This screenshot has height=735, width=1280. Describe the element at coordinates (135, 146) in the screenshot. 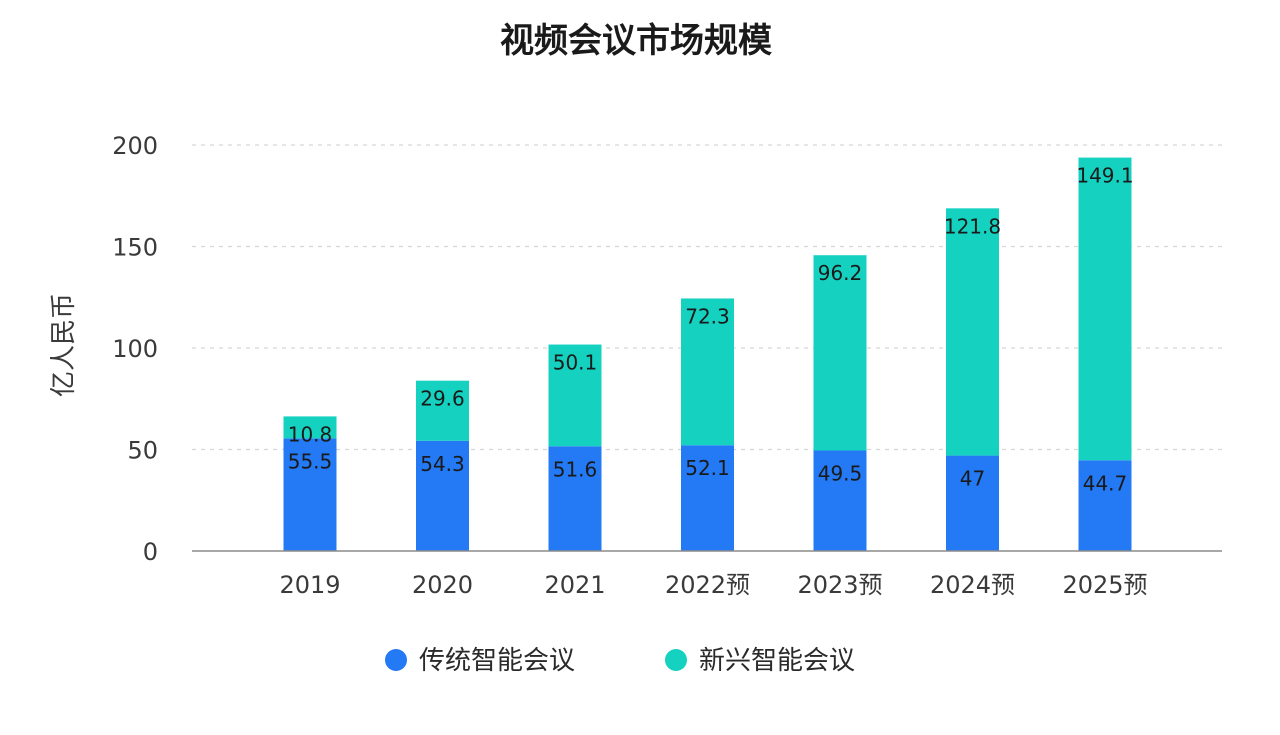

I see `y-tick-label: 200` at that location.